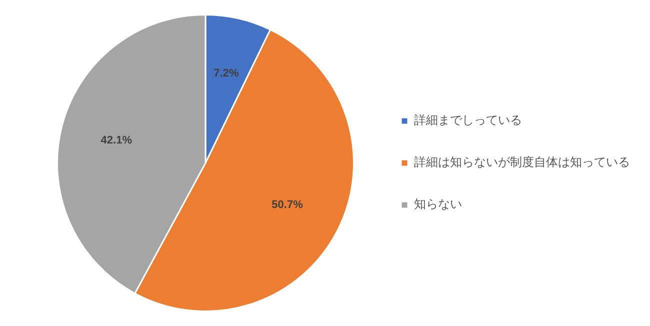 The image size is (650, 326). Describe the element at coordinates (116, 140) in the screenshot. I see `data-label: 42.1%` at that location.